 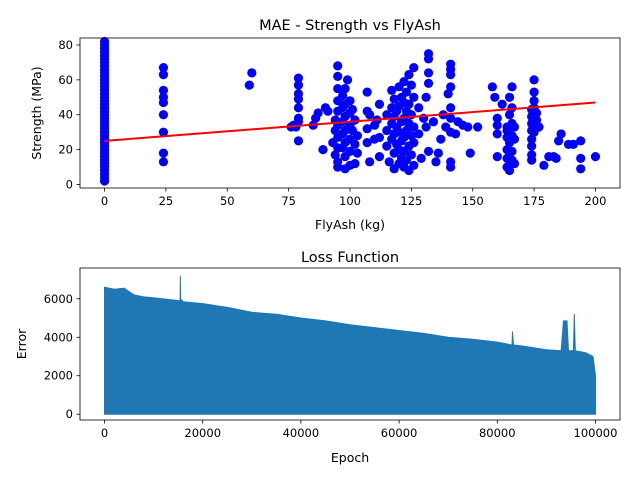 I want to click on fit-line, so click(x=350, y=121).